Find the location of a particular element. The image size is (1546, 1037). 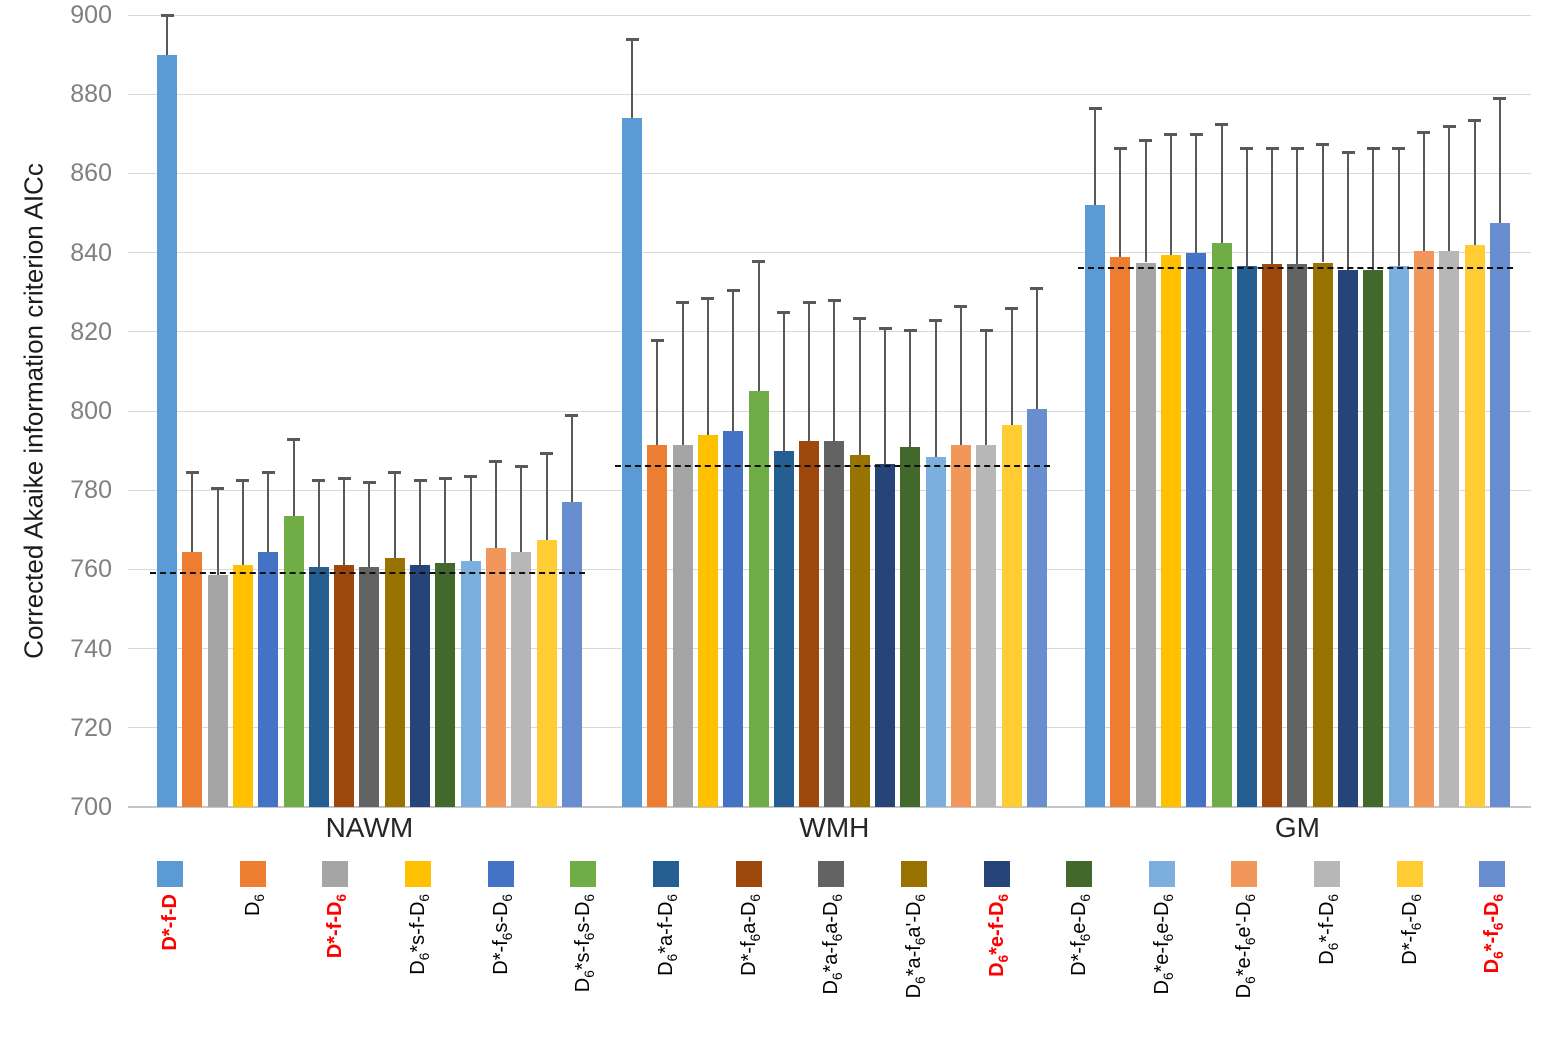

error-bar-stem-GM-s13 is located at coordinates (1398, 207).